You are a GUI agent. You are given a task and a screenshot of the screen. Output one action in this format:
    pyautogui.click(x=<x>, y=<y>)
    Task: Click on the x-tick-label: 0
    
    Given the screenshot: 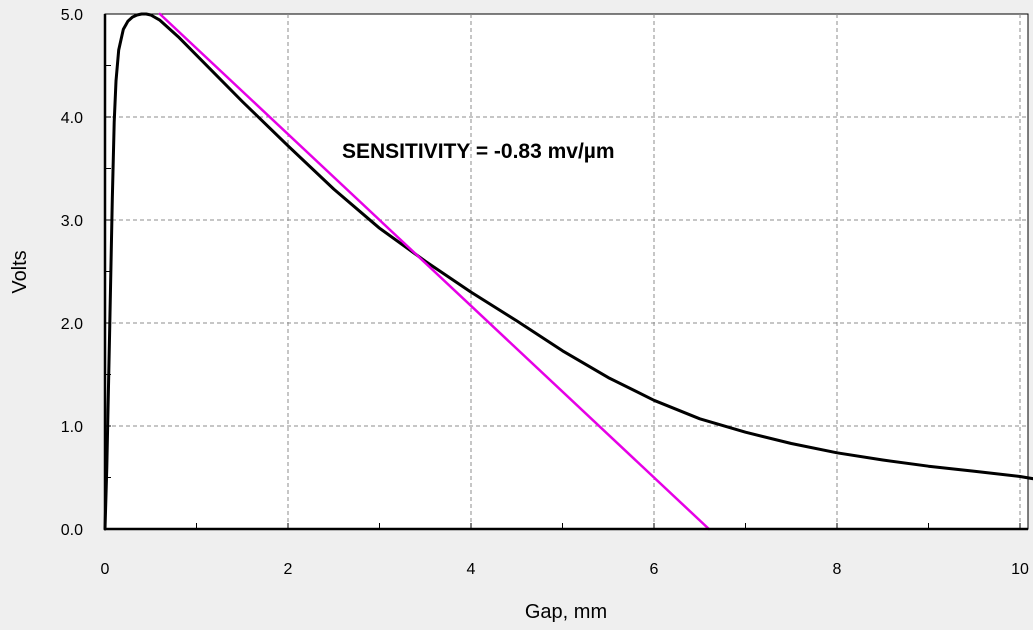 What is the action you would take?
    pyautogui.click(x=105, y=569)
    